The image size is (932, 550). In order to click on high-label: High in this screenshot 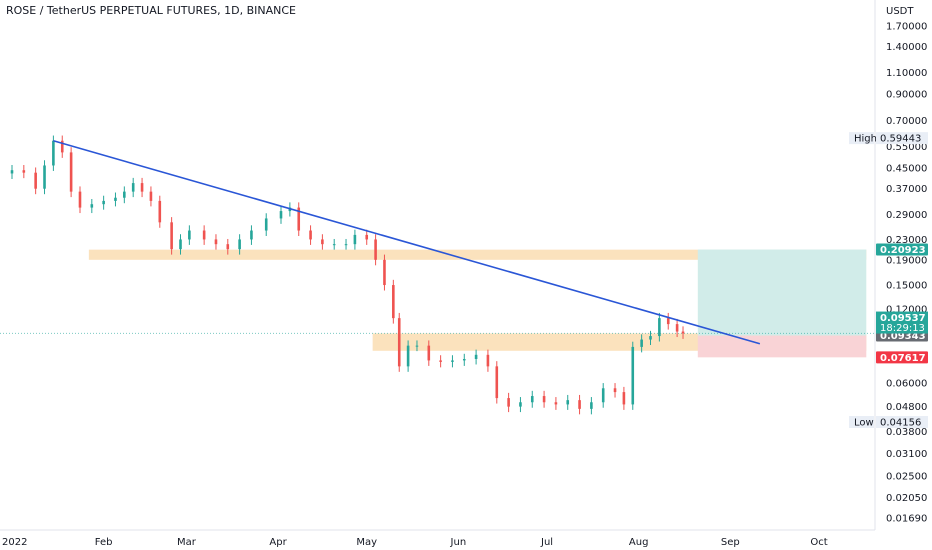, I will do `click(865, 139)`.